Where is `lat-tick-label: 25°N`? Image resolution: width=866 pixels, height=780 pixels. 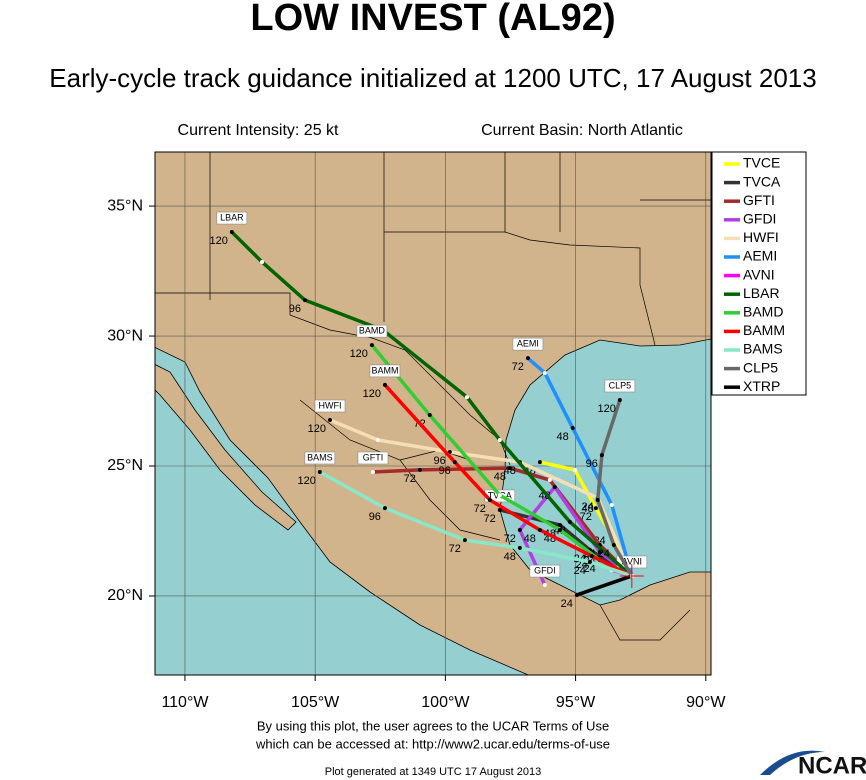 lat-tick-label: 25°N is located at coordinates (125, 465).